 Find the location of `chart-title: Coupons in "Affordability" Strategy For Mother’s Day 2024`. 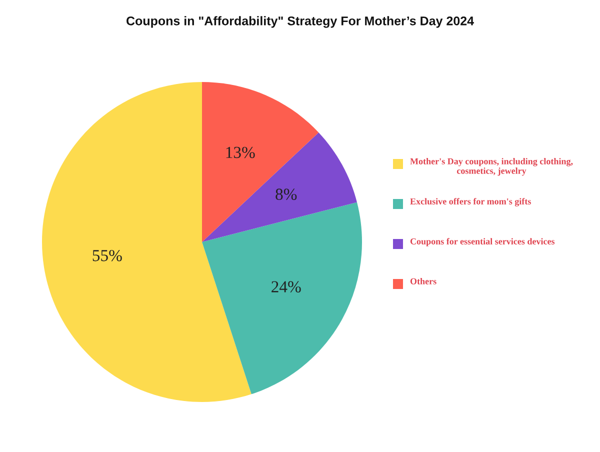

chart-title: Coupons in "Affordability" Strategy For Mother’s Day 2024 is located at coordinates (300, 22).